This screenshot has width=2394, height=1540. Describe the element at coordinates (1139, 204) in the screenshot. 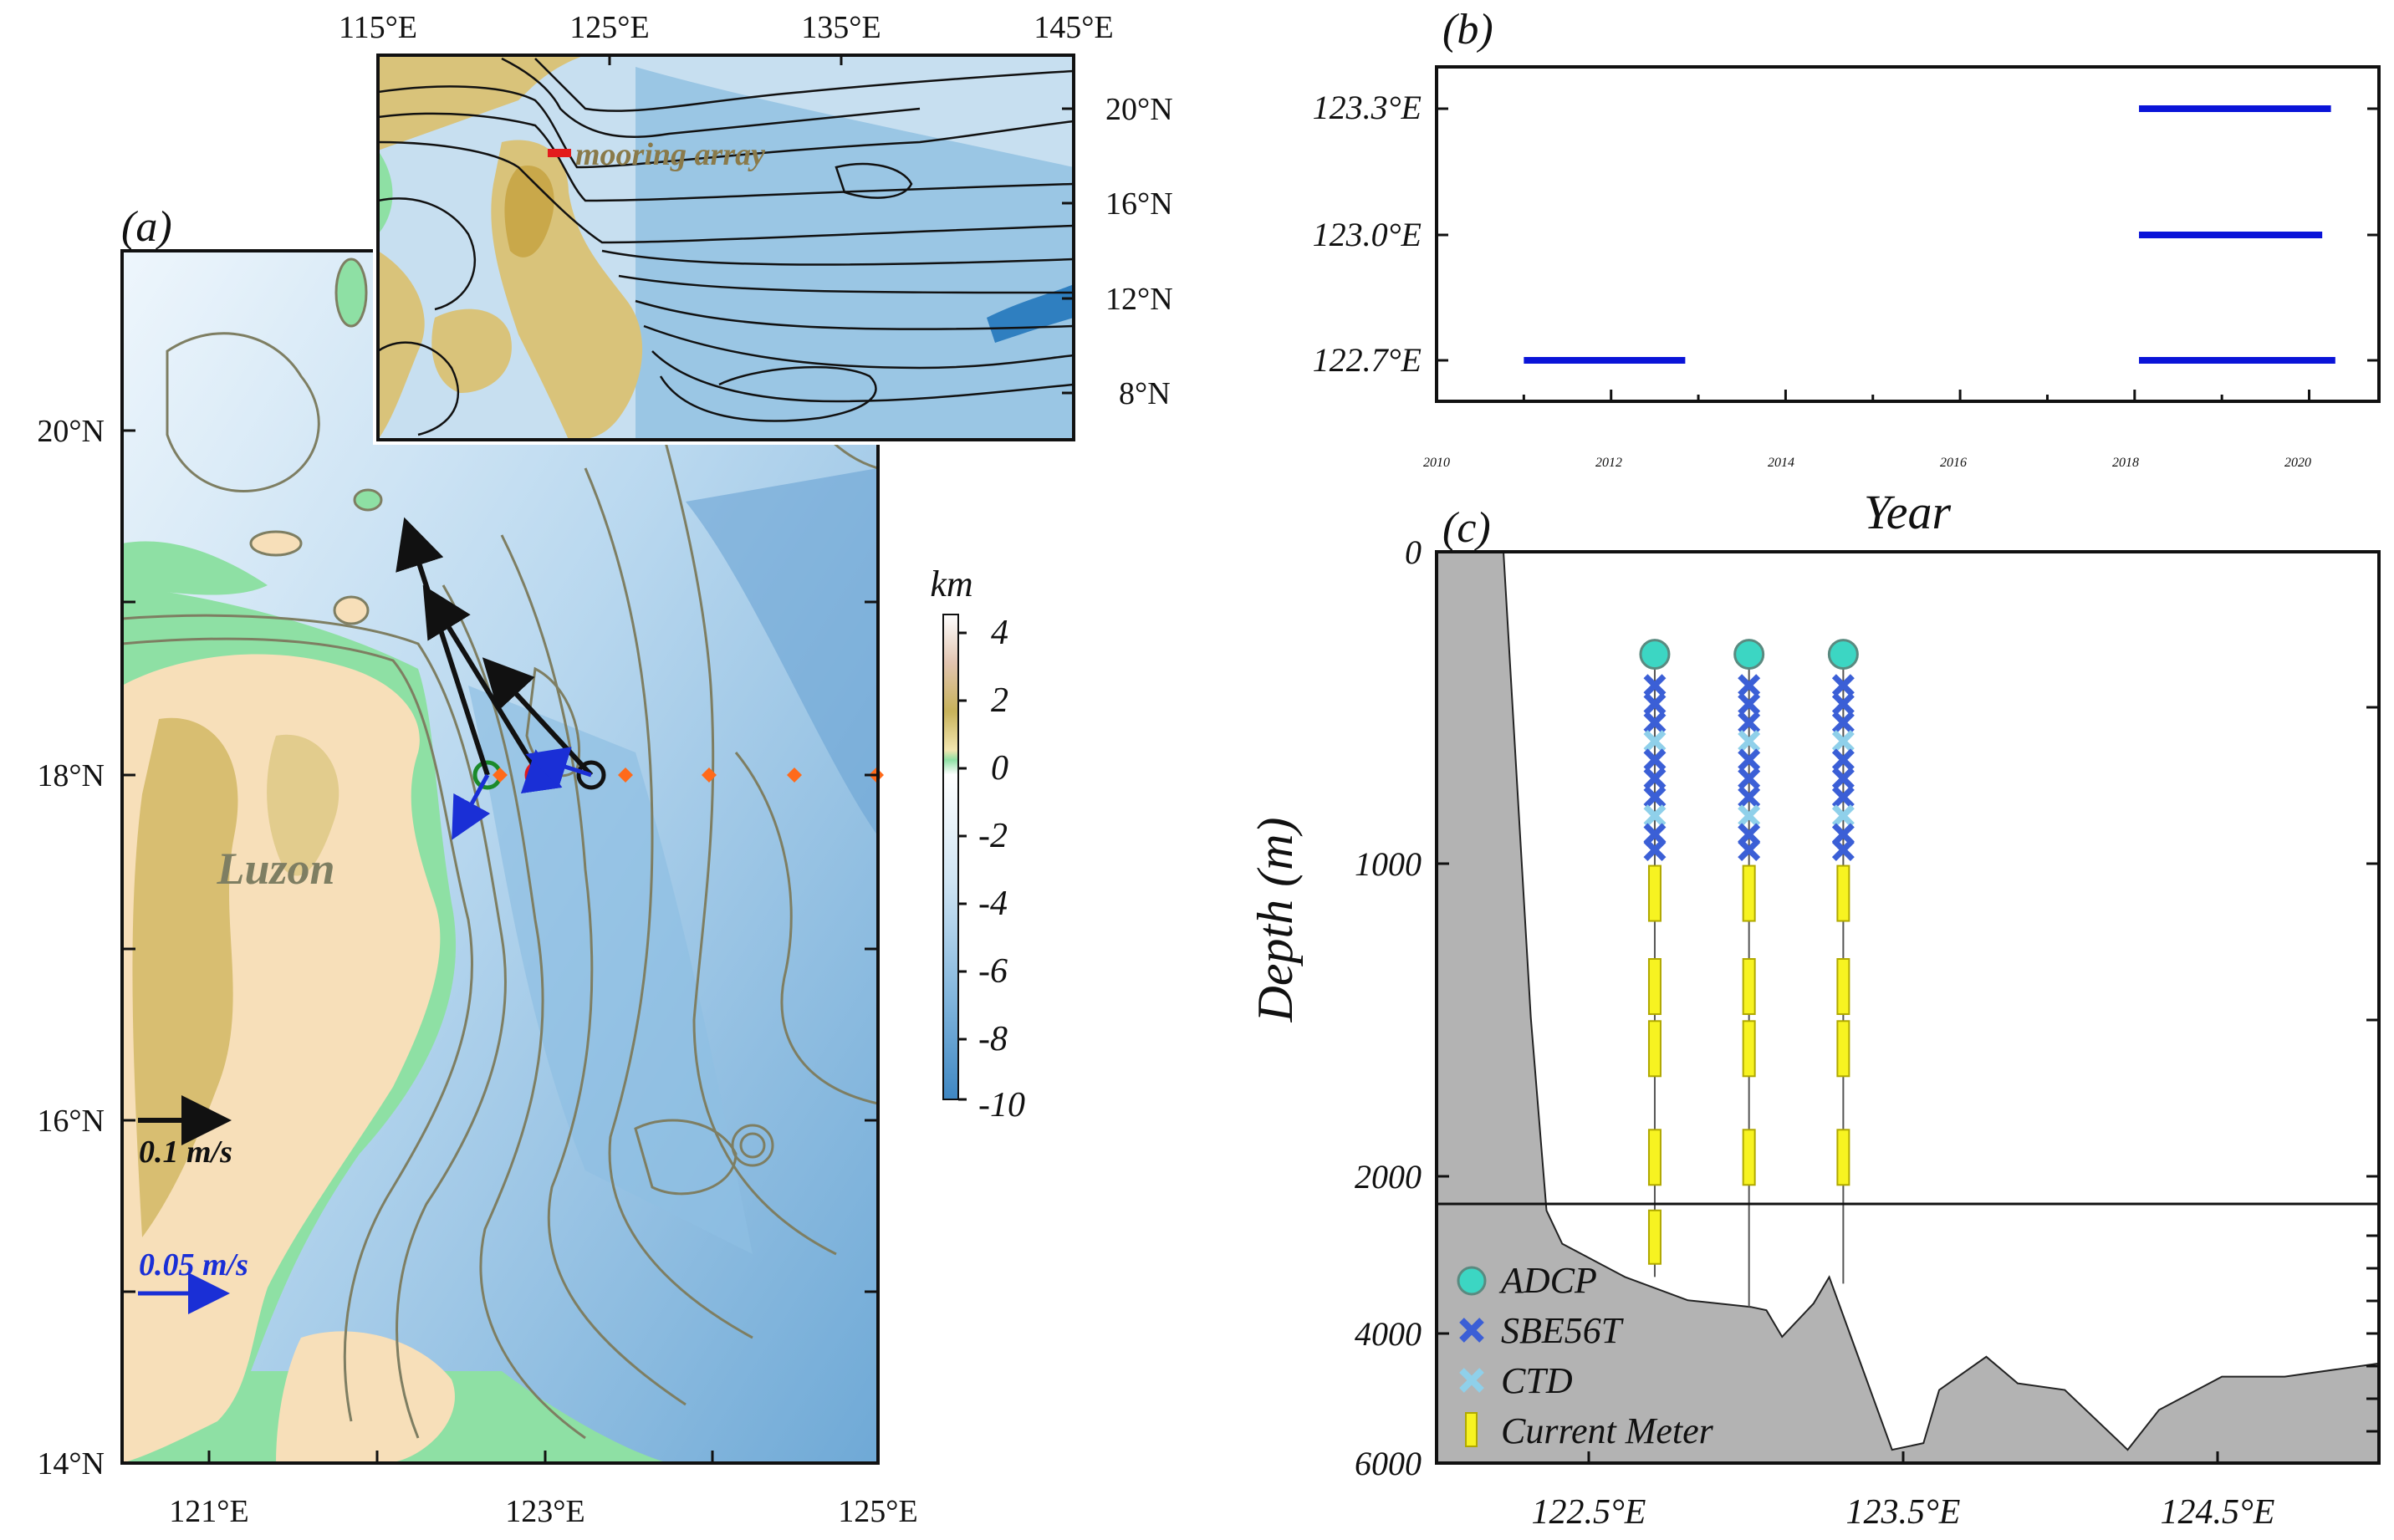

I see `inset-ytick-1: 16°N` at that location.